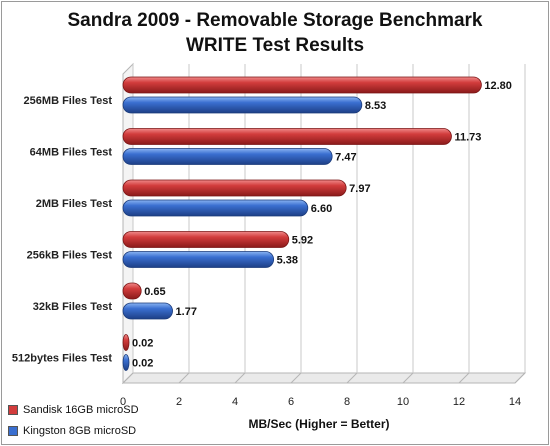 This screenshot has width=550, height=446. Describe the element at coordinates (347, 402) in the screenshot. I see `x-tick-label: 8` at that location.